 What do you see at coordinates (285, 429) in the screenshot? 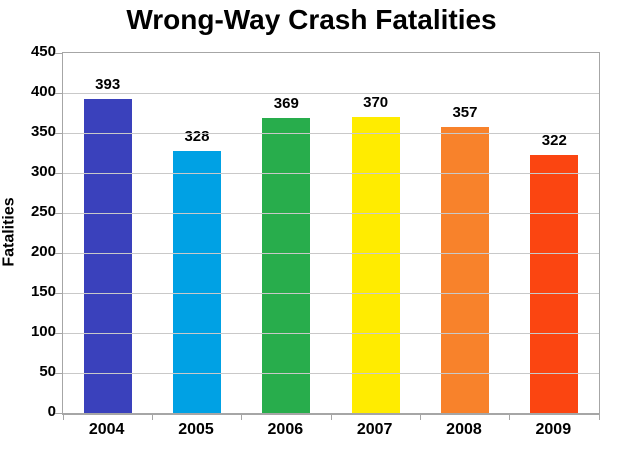
I see `x-tick-label: 2006` at bounding box center [285, 429].